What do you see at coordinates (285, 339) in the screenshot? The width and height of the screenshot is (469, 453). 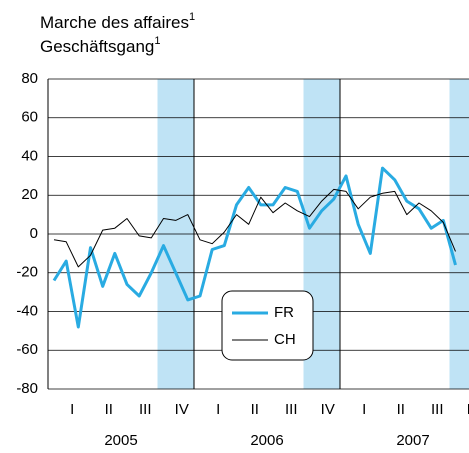 I see `legend-label: CH` at bounding box center [285, 339].